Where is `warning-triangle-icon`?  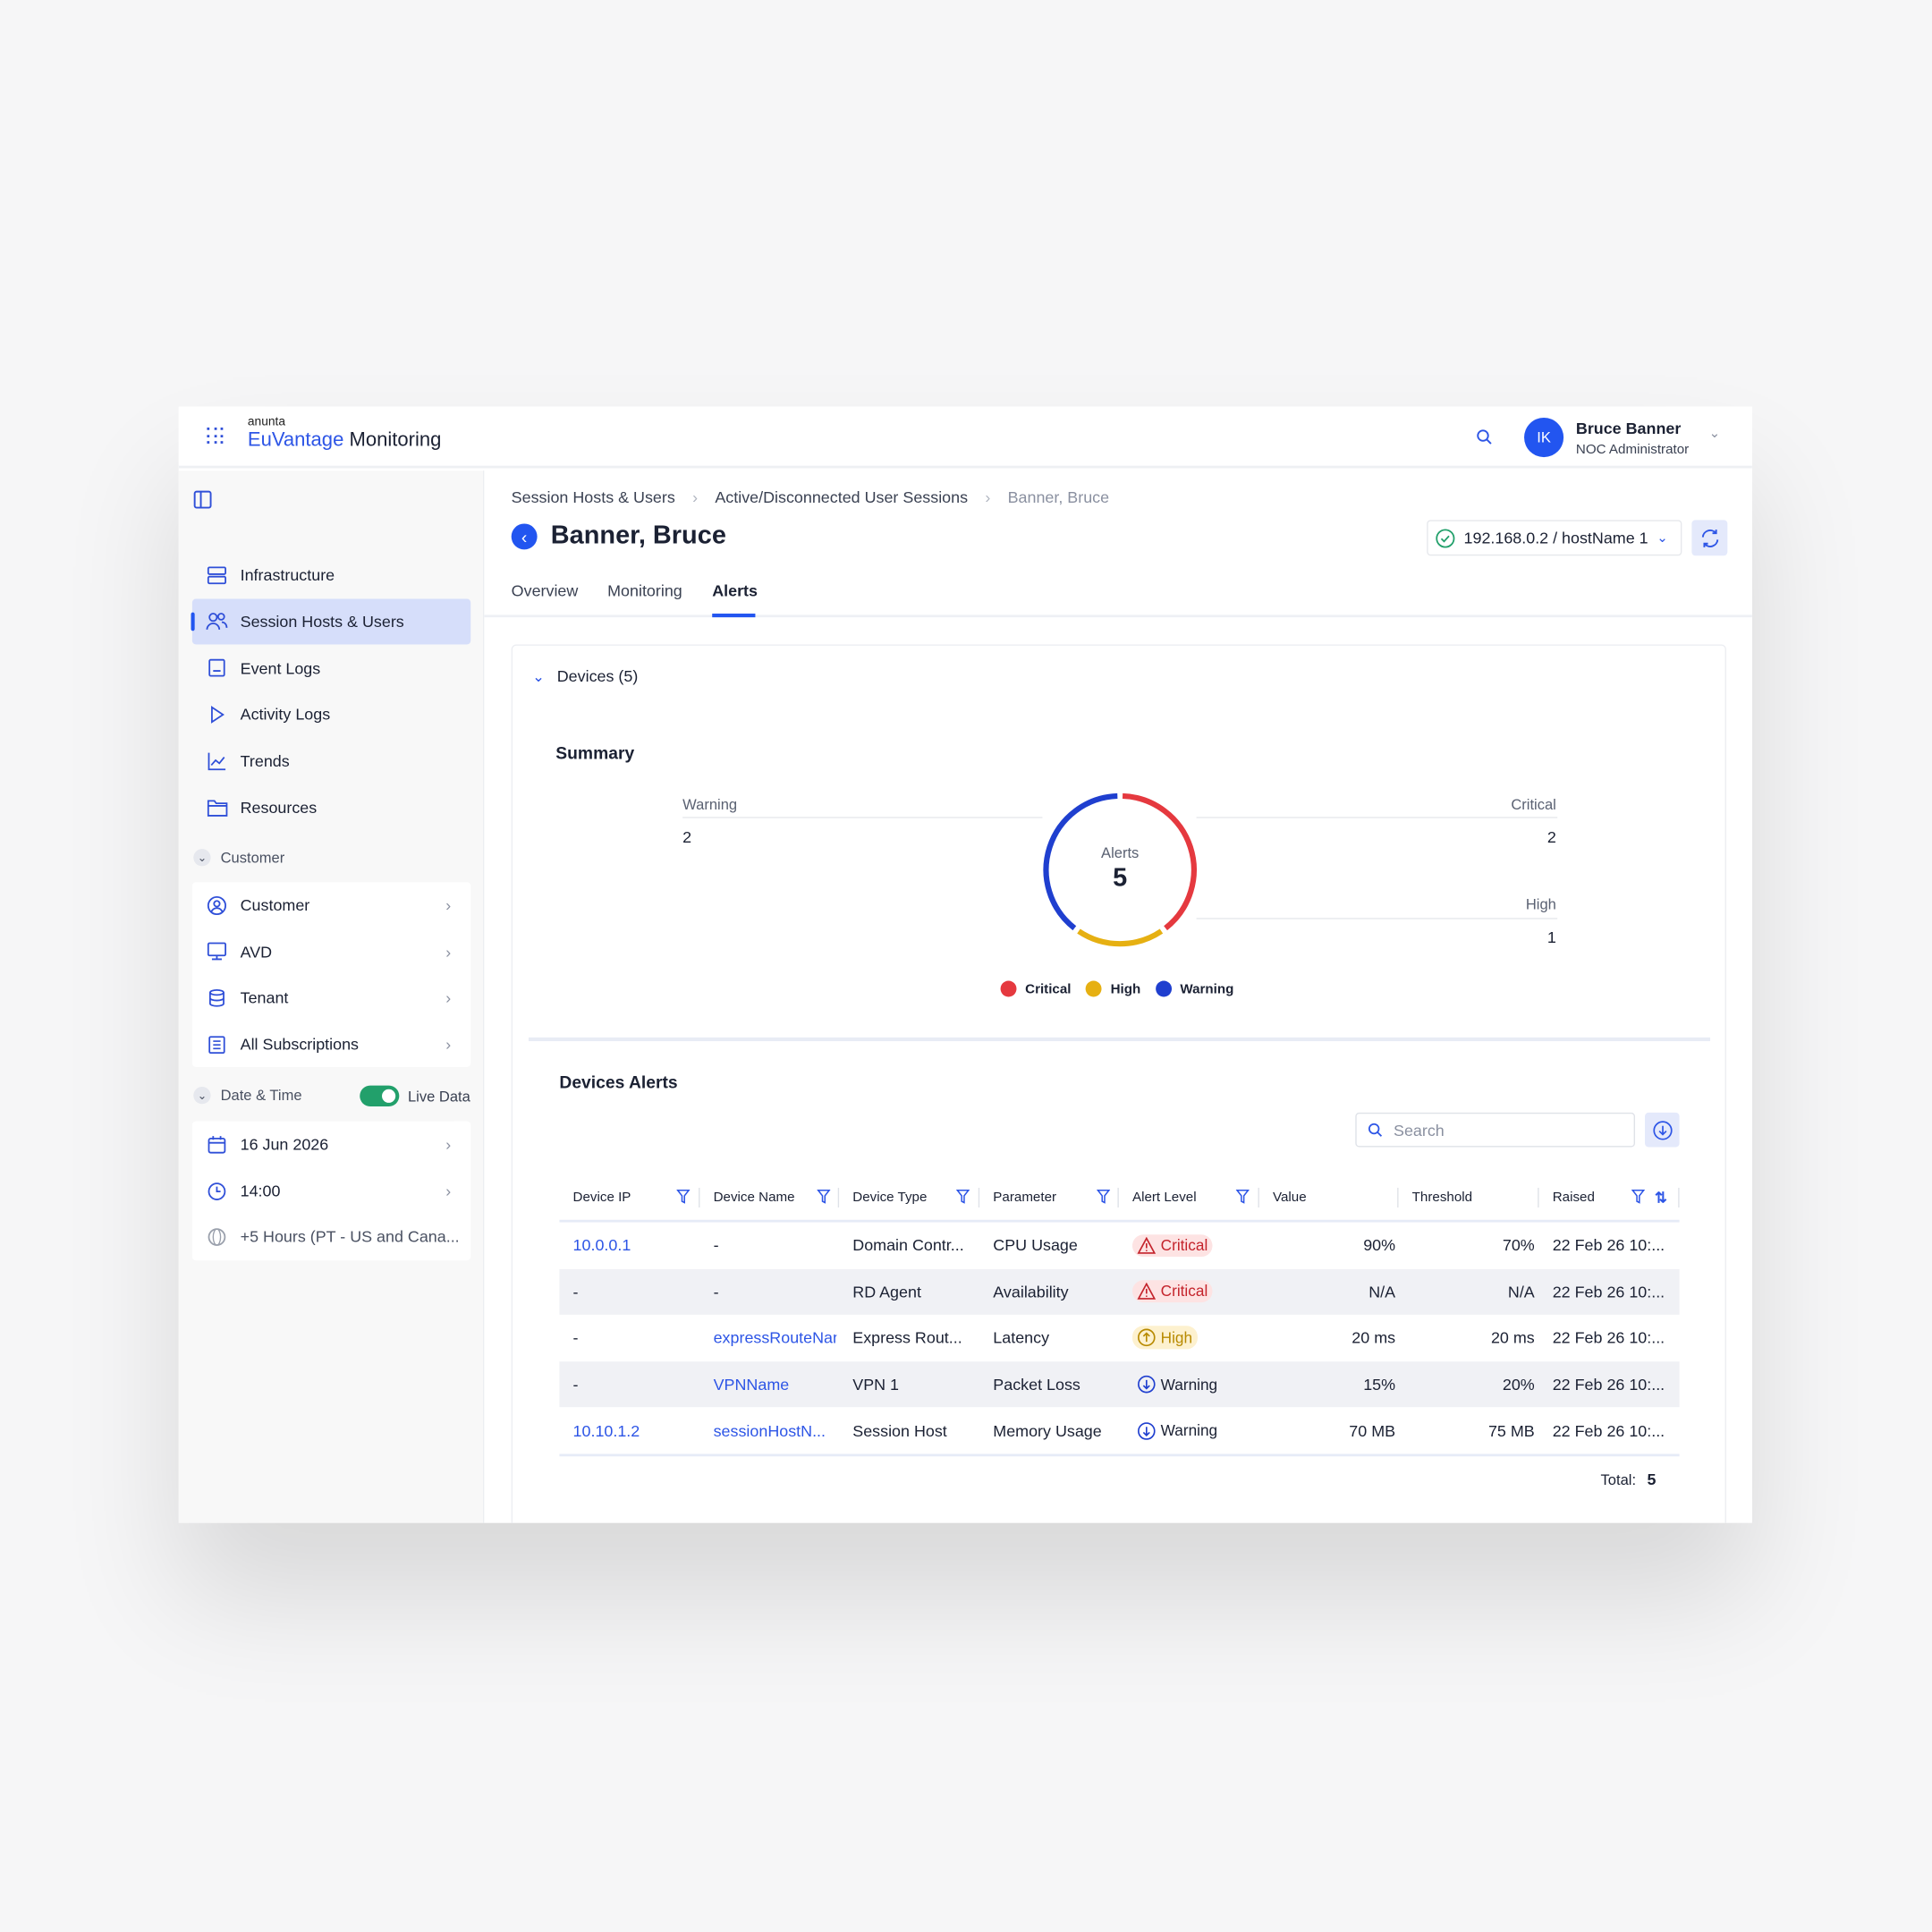
warning-triangle-icon is located at coordinates (1147, 1292).